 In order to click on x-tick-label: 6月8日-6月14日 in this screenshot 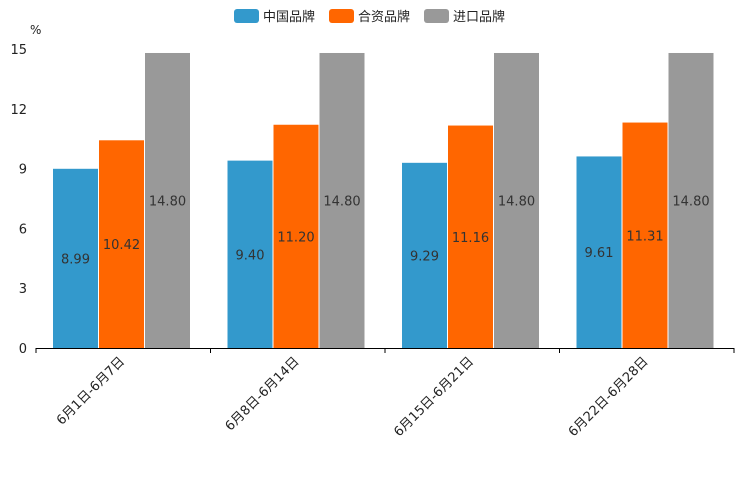, I will do `click(263, 394)`.